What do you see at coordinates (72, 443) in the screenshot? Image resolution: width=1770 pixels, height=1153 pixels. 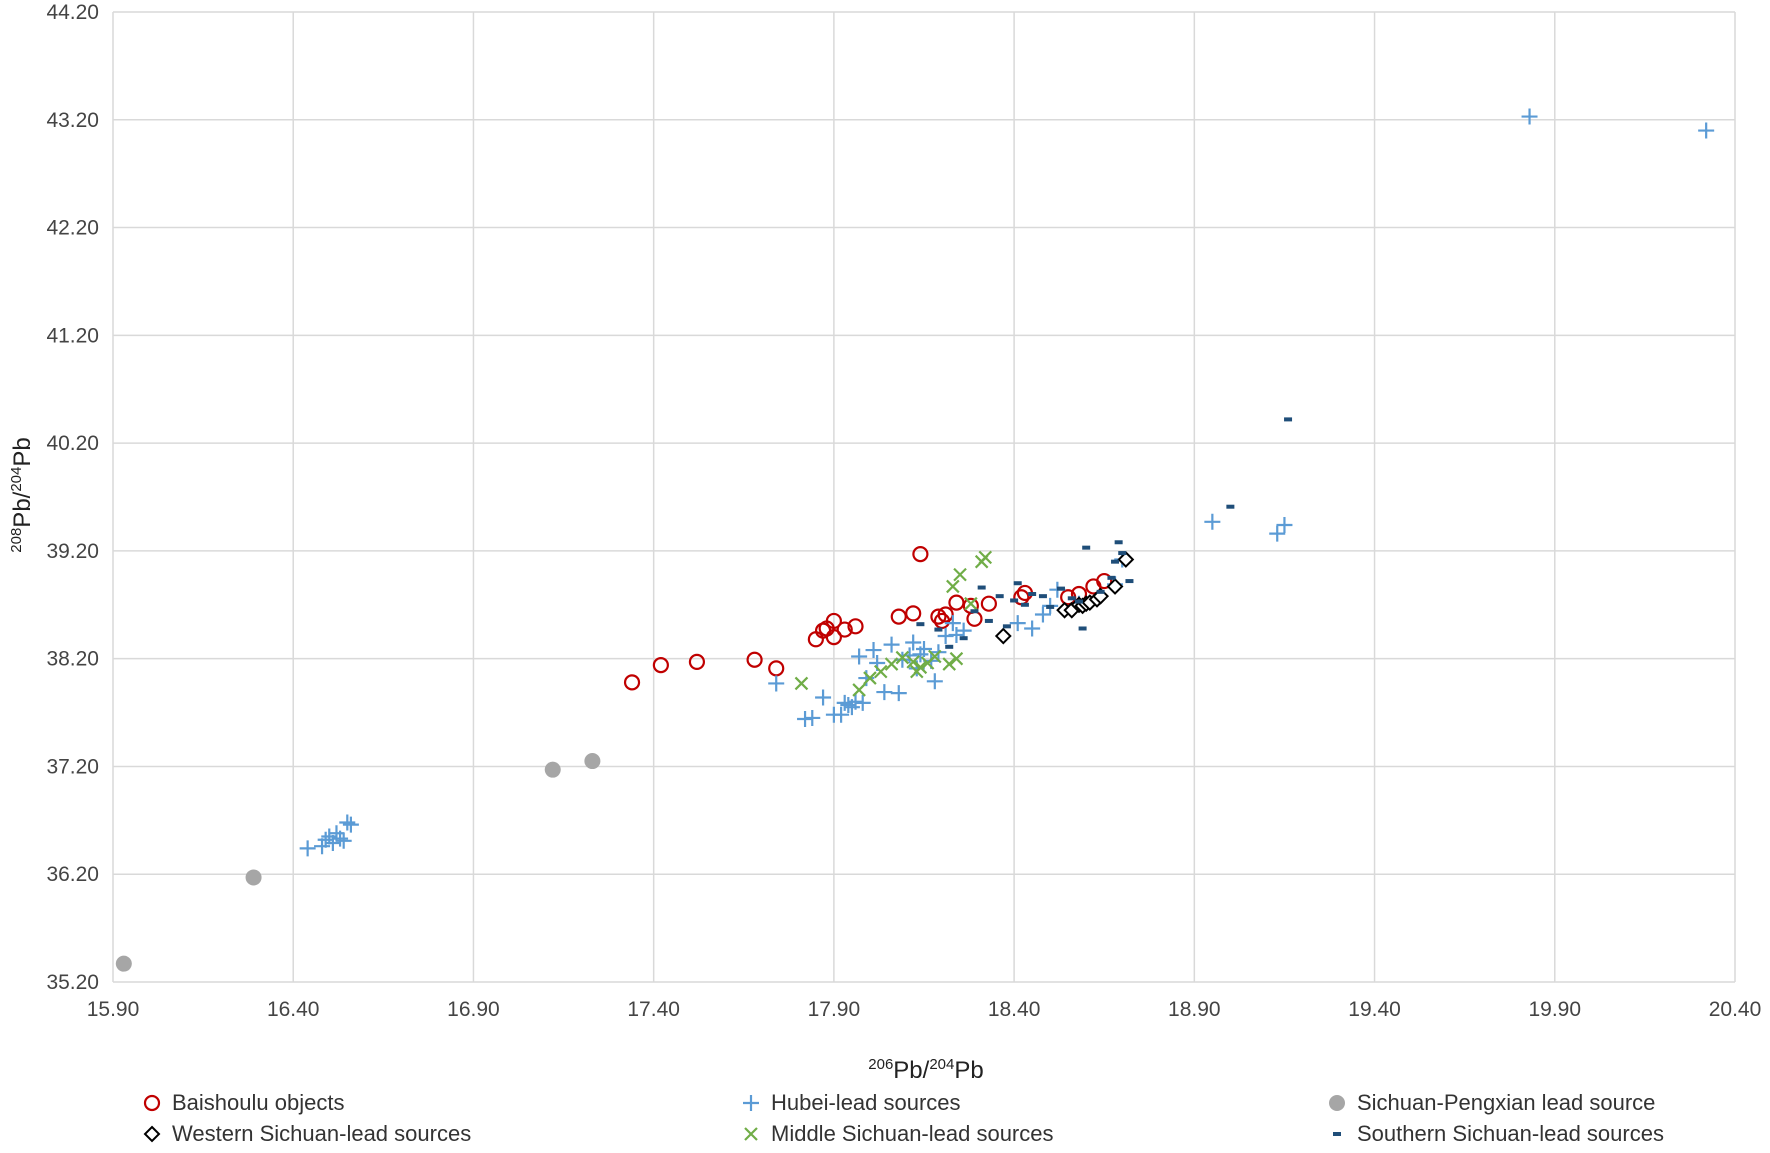 I see `y-tick-label: 40.20` at bounding box center [72, 443].